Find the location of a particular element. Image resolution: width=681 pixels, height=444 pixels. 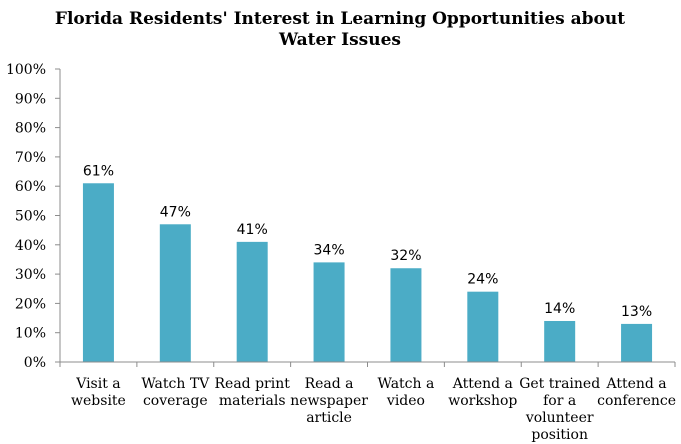

chart-title-line: Water Issues is located at coordinates (339, 40).